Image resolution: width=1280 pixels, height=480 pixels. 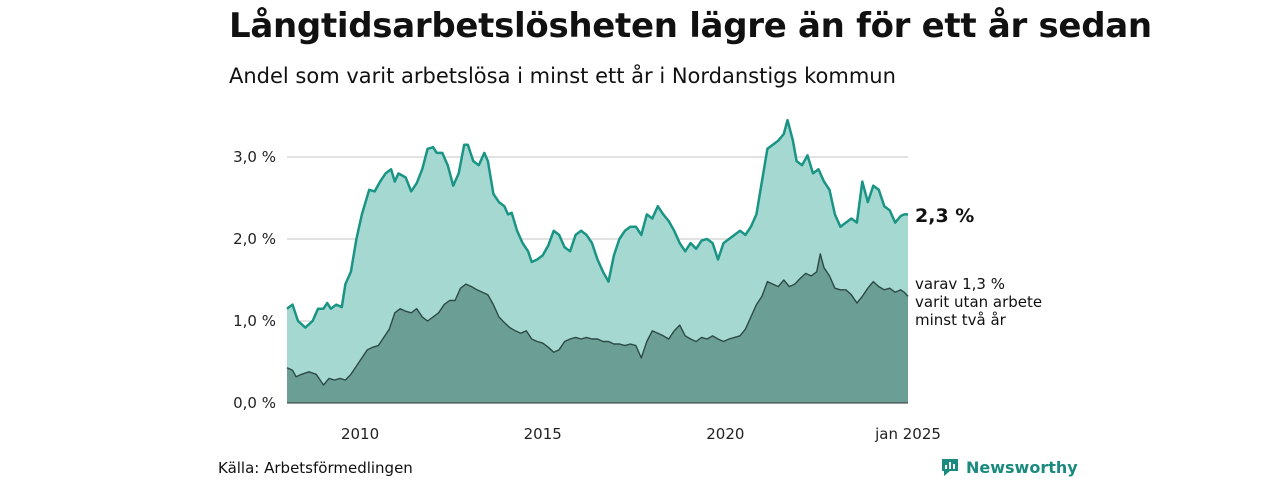 What do you see at coordinates (725, 434) in the screenshot?
I see `x-tick-label: 2020` at bounding box center [725, 434].